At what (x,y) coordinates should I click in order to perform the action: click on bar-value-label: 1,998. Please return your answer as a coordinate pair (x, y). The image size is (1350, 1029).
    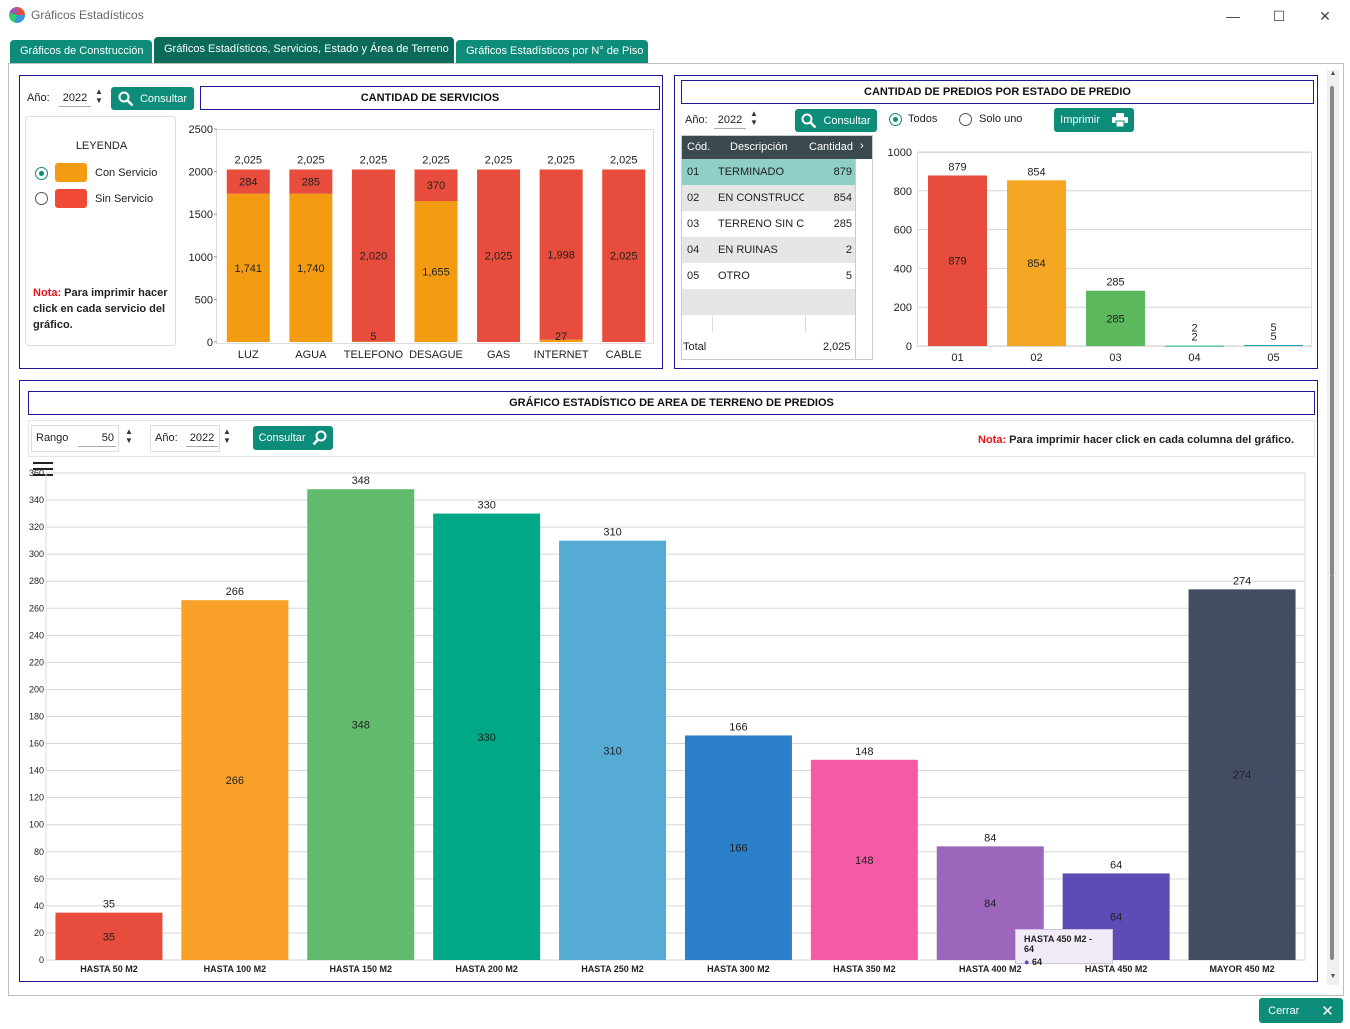
    Looking at the image, I should click on (561, 256).